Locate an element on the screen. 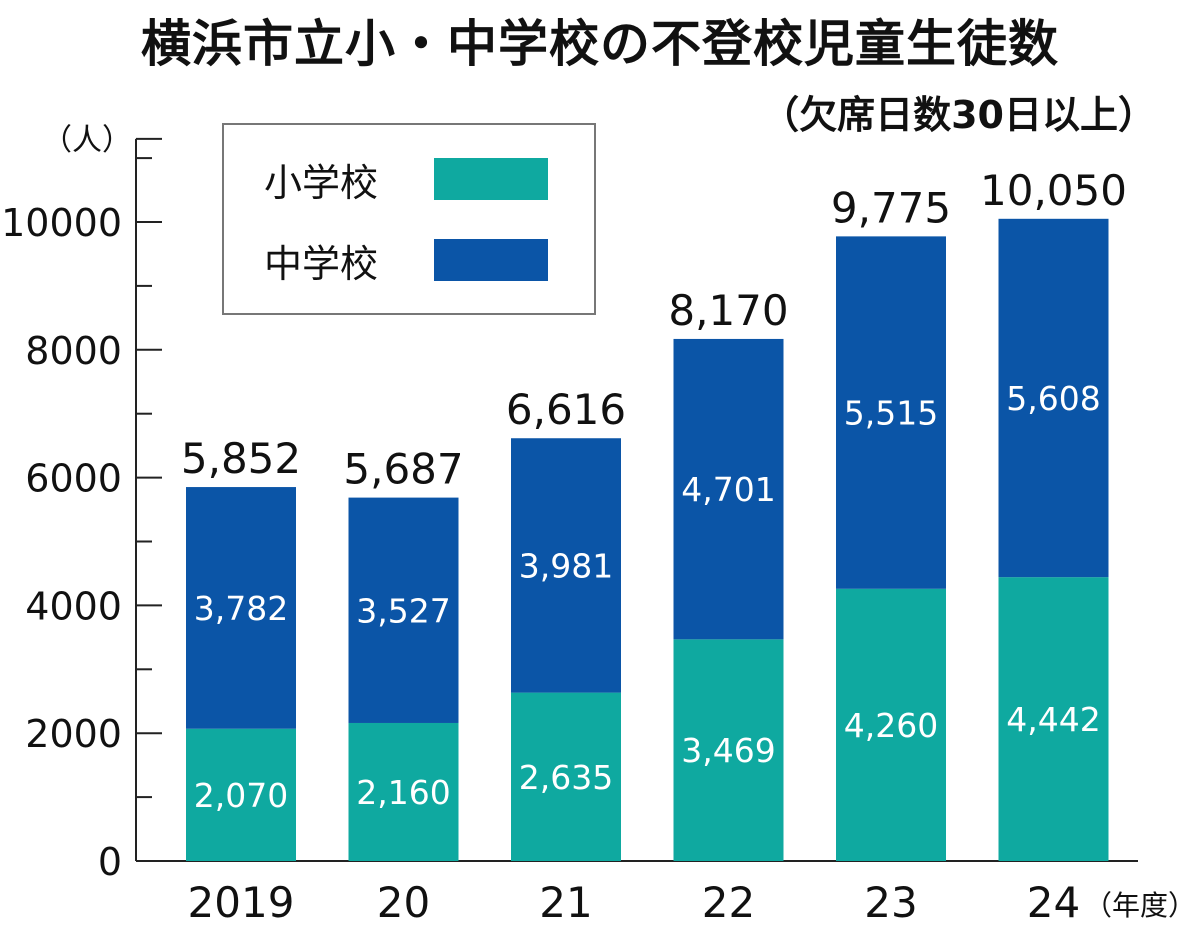 This screenshot has height=927, width=1200. legend-swatch-elementary is located at coordinates (491, 179).